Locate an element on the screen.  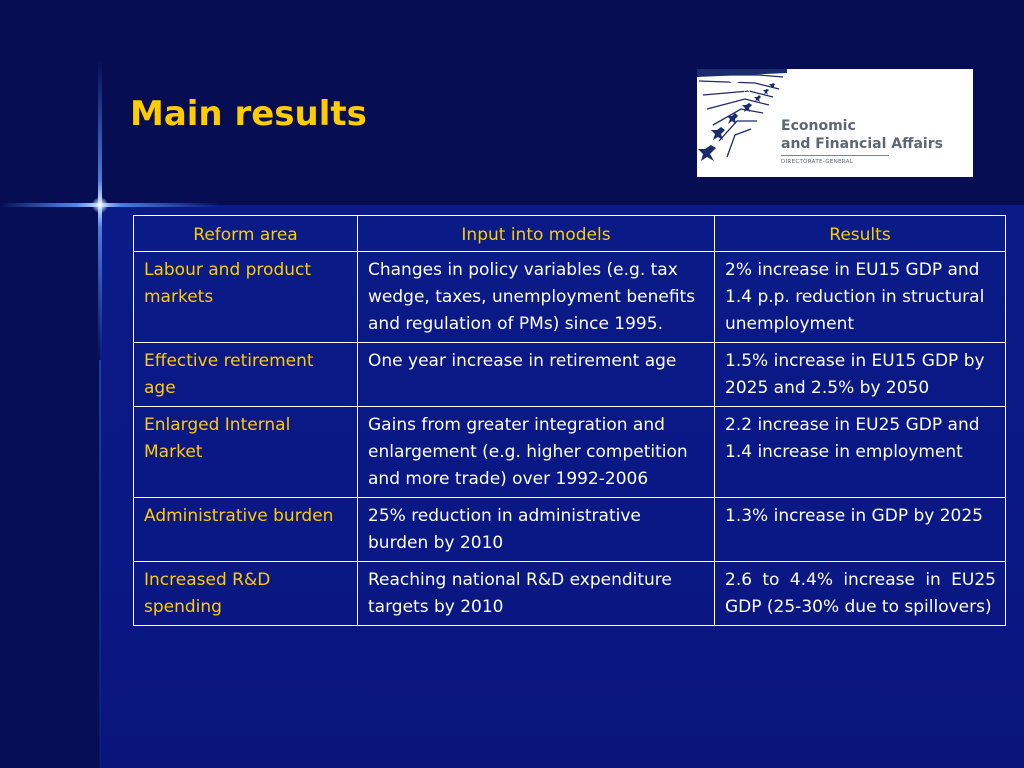
logo-line-1: Economic is located at coordinates (818, 126).